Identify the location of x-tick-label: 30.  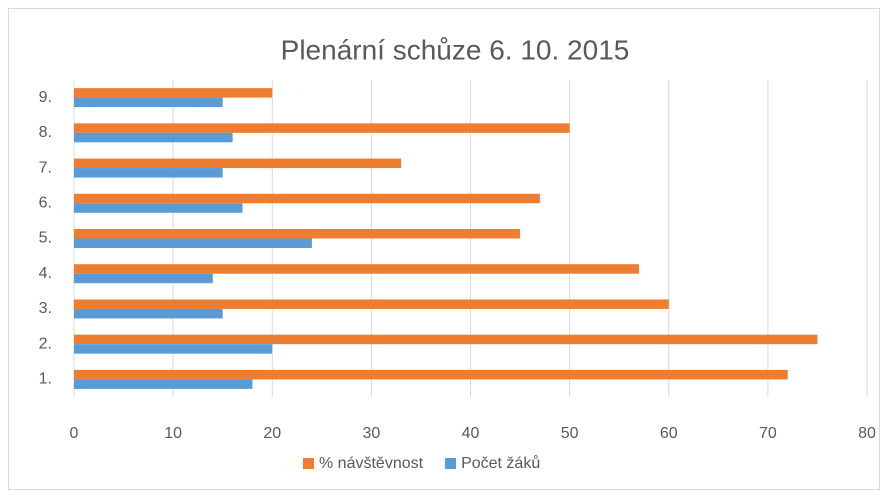
(371, 433).